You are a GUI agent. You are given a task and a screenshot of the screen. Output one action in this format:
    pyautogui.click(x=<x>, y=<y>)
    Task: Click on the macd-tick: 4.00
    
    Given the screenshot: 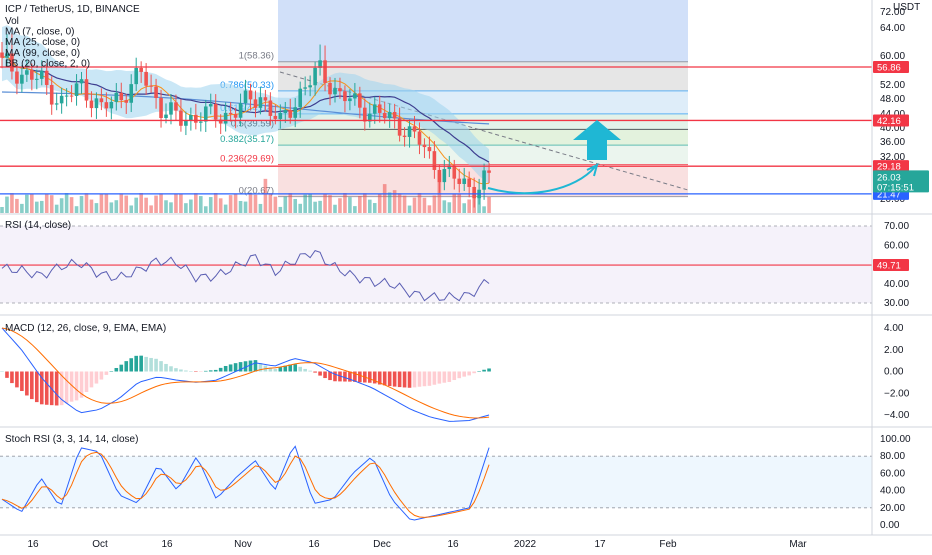 What is the action you would take?
    pyautogui.click(x=894, y=328)
    